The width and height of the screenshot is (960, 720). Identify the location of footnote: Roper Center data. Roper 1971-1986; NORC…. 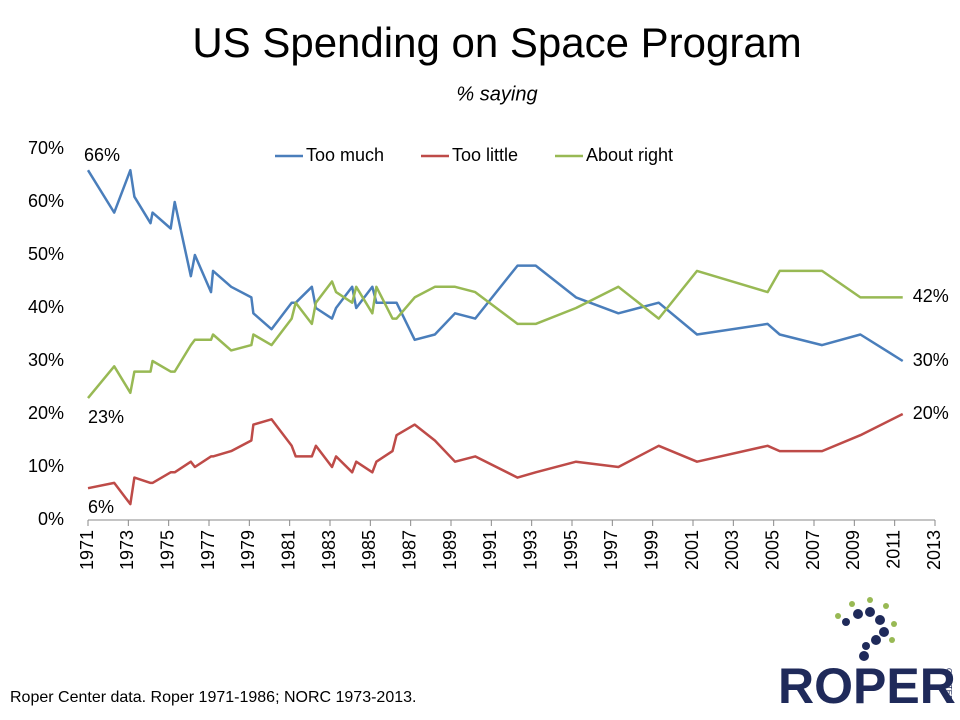
(213, 697).